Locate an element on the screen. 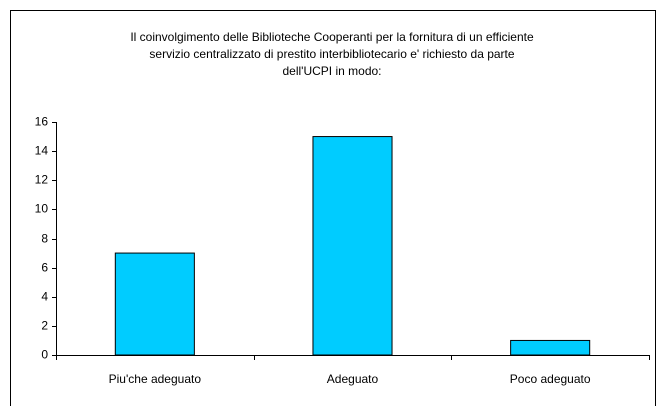  y-tick-label: 2 is located at coordinates (44, 326).